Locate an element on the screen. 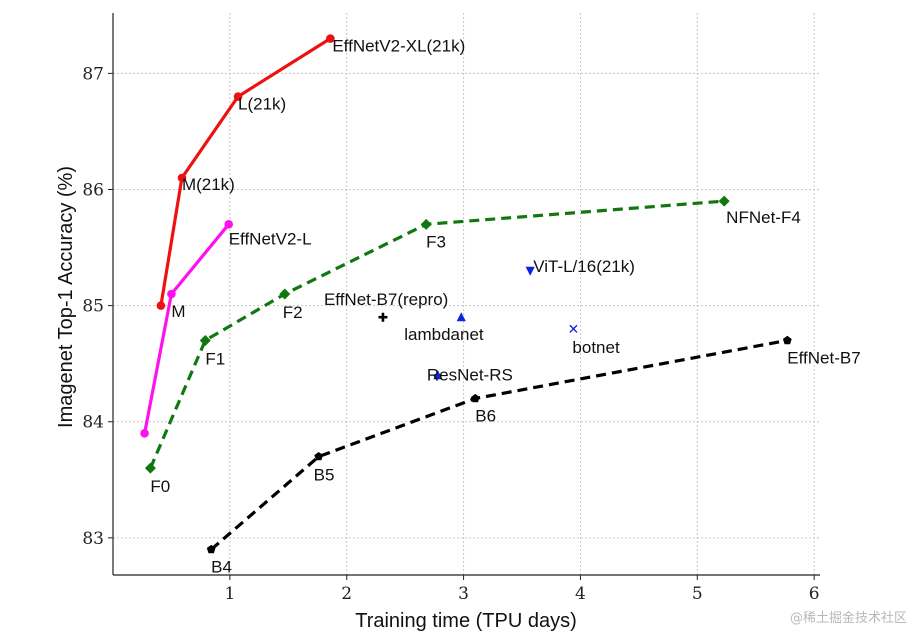 The image size is (913, 635). y-tick-label: 85 is located at coordinates (93, 307).